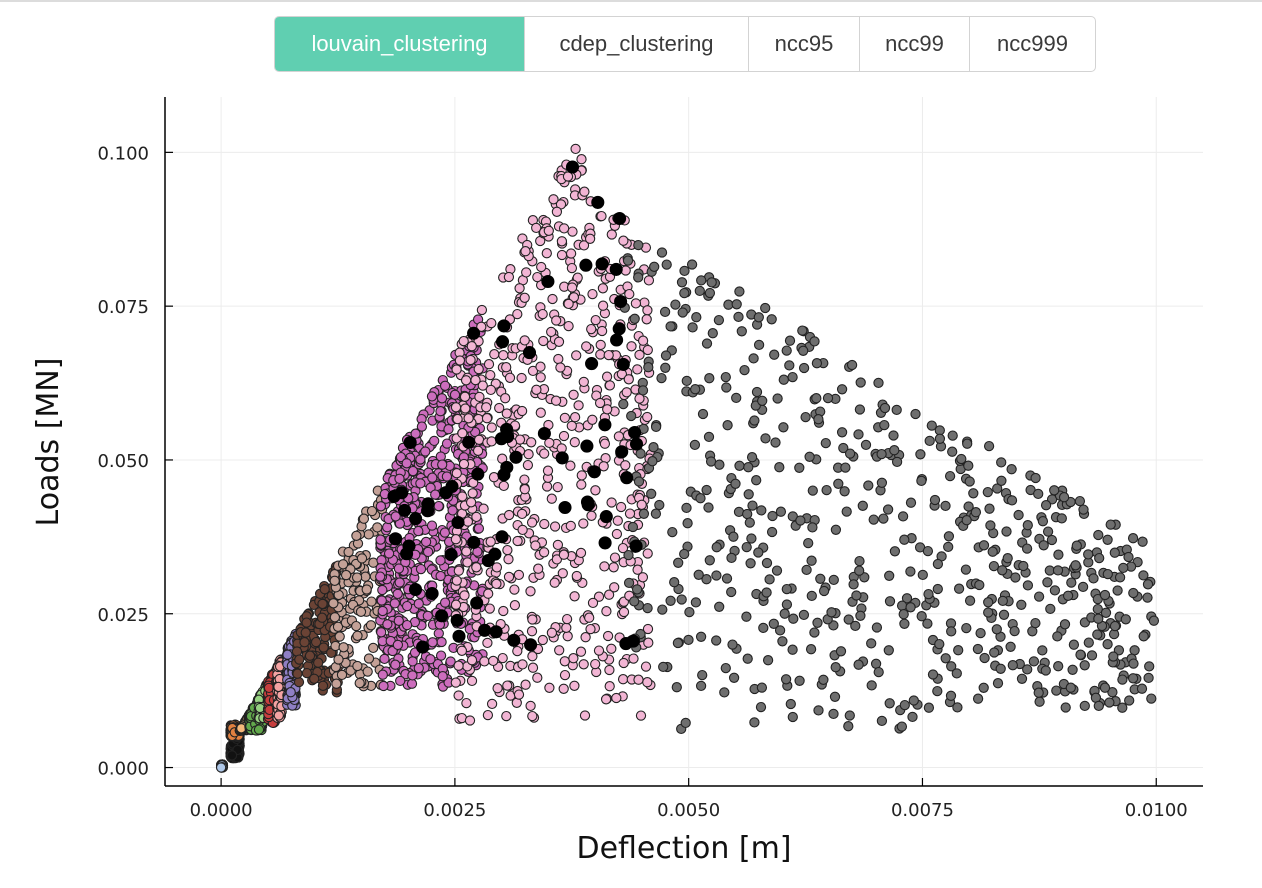 The width and height of the screenshot is (1262, 888). What do you see at coordinates (454, 810) in the screenshot?
I see `x-tick-label: 0.0025` at bounding box center [454, 810].